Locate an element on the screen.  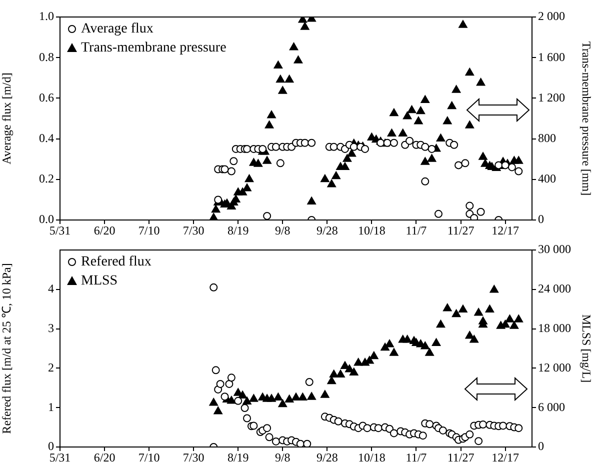
legend-label: Average flux is located at coordinates (117, 29).